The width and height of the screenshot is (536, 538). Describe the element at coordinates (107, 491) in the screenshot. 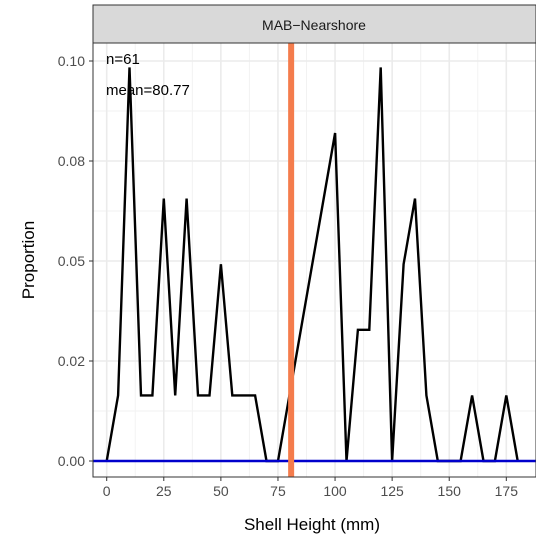

I see `x-tick-label: 0` at that location.